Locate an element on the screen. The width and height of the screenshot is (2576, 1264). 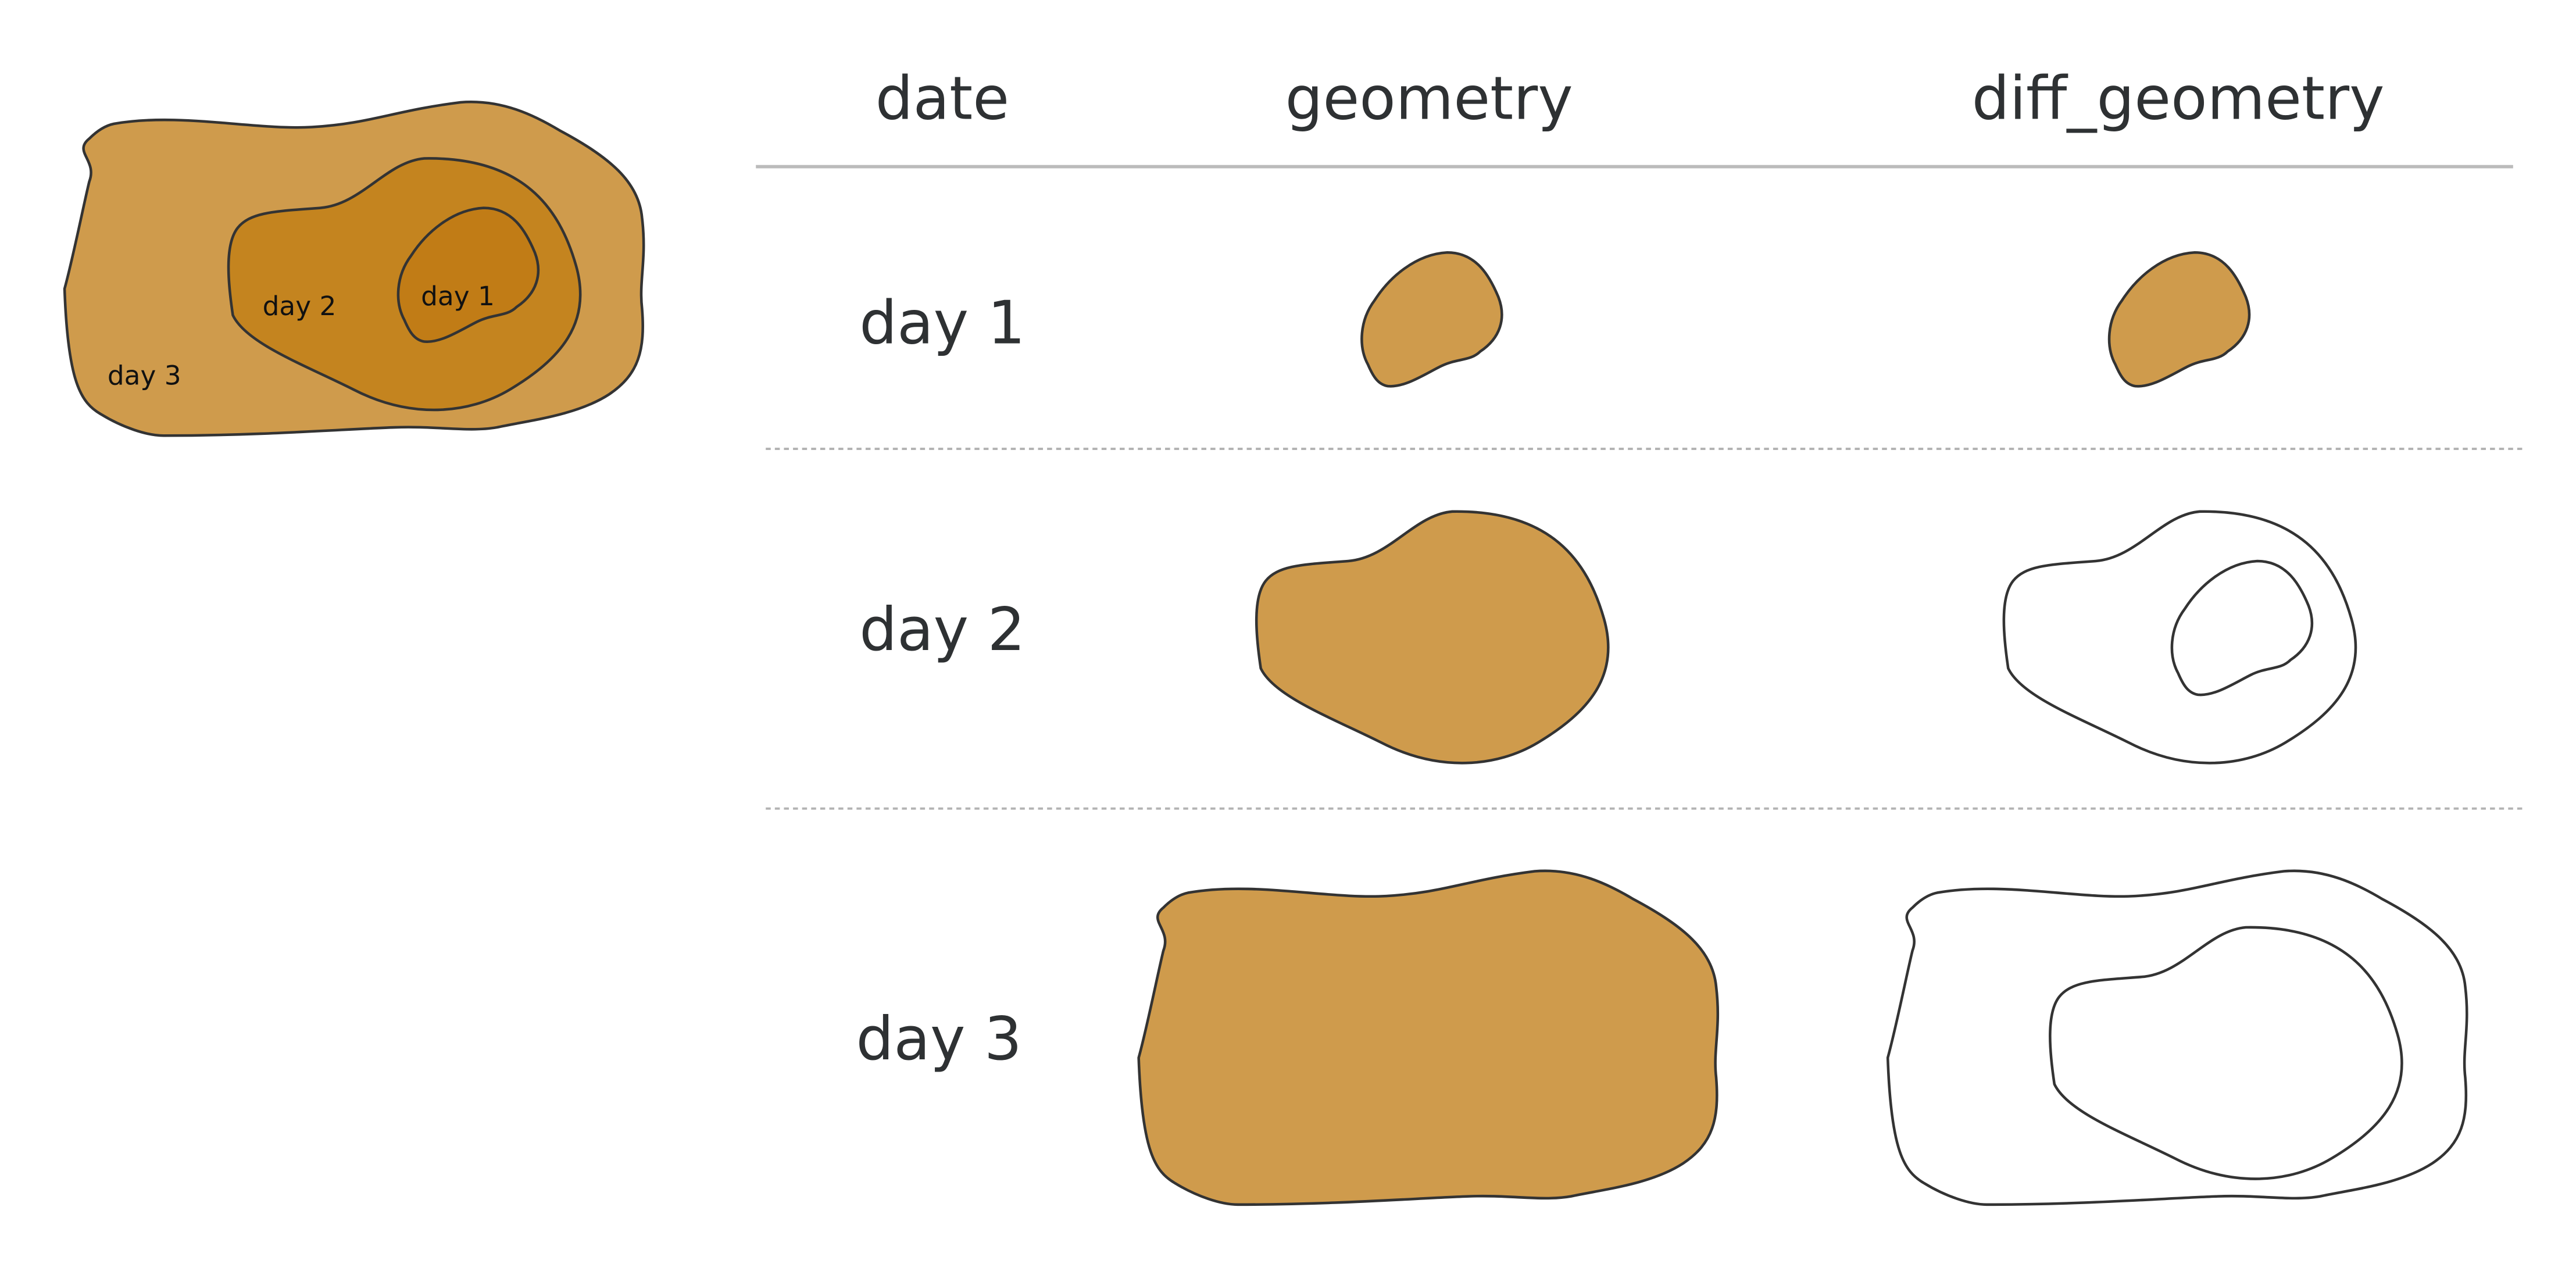
inset-diagram: day 3 day 2 day 1 is located at coordinates (354, 268).